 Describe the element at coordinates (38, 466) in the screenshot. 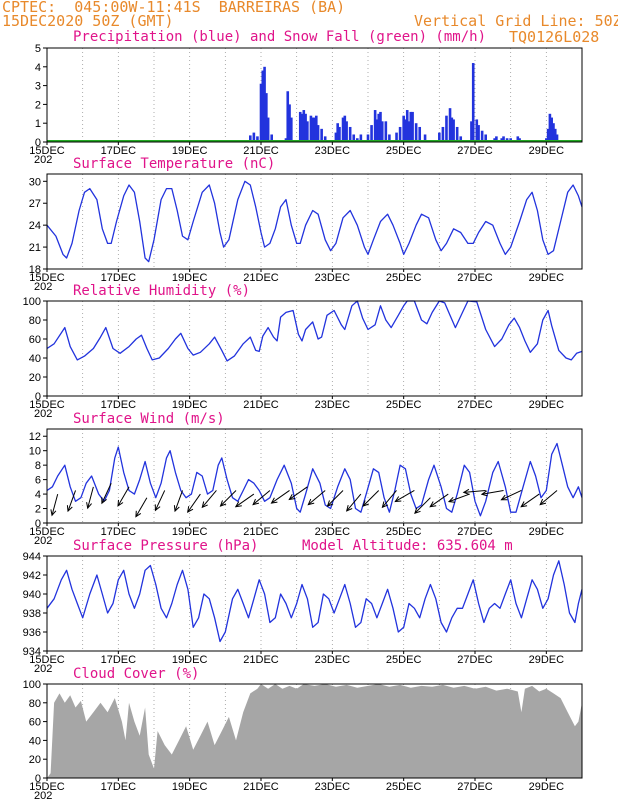

I see `y-tick-label: 8` at that location.